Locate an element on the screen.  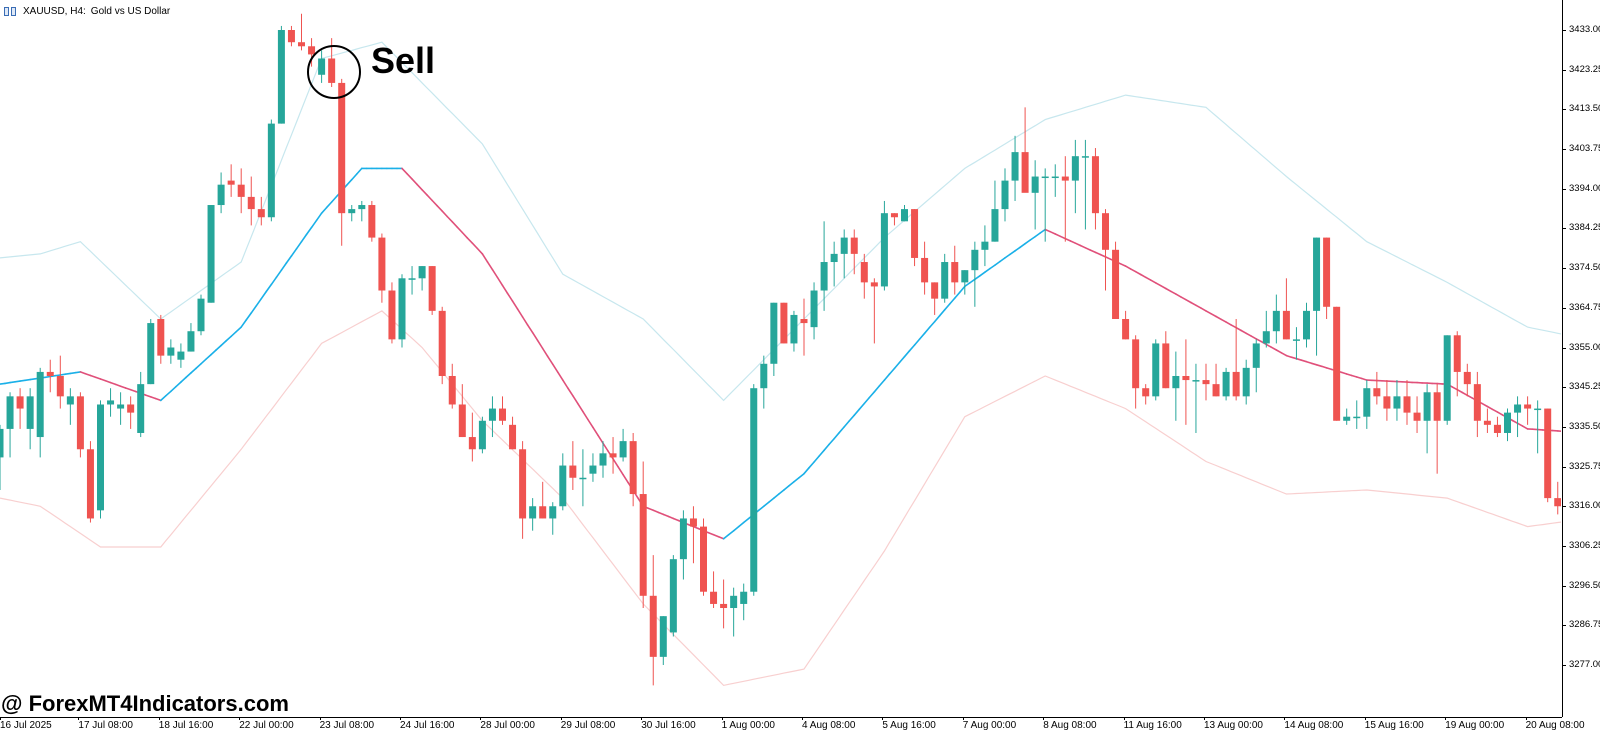
time-tick-label: 7 Aug 00:00 is located at coordinates (989, 725).